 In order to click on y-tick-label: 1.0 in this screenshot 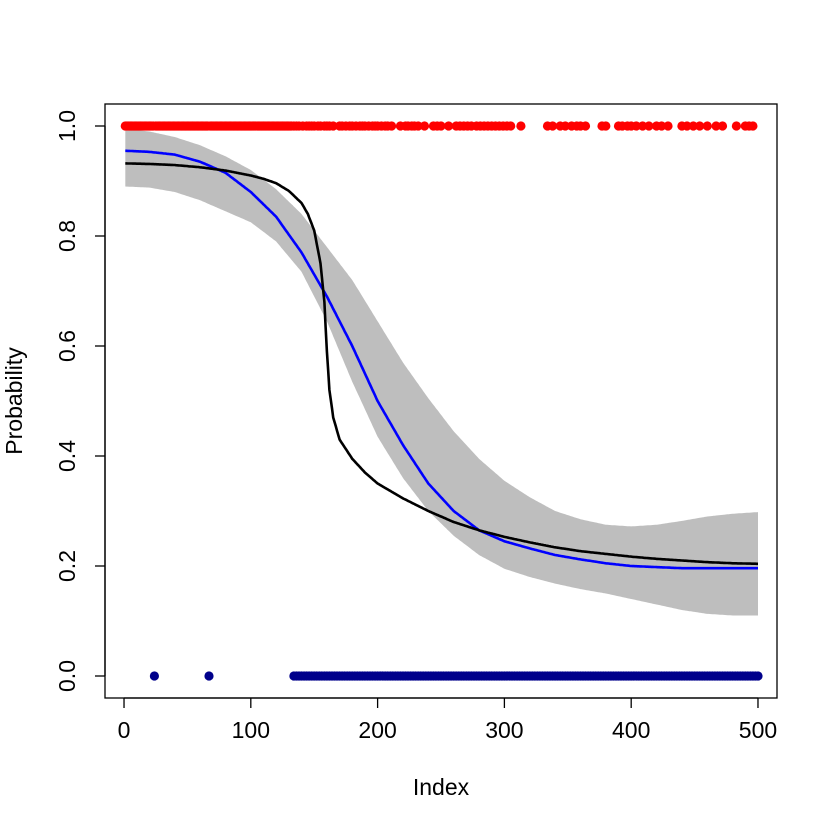, I will do `click(67, 126)`.